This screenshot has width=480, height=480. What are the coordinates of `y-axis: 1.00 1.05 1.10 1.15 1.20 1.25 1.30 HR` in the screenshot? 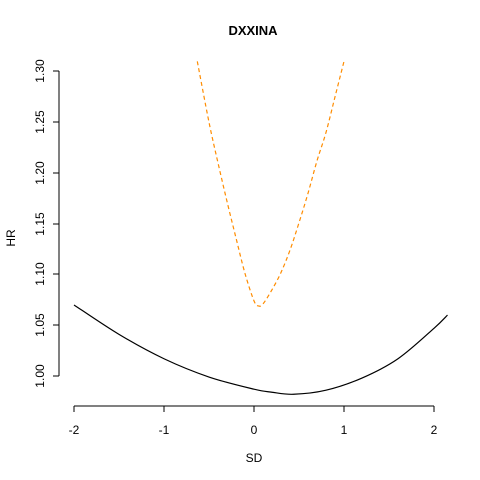 It's located at (32, 223).